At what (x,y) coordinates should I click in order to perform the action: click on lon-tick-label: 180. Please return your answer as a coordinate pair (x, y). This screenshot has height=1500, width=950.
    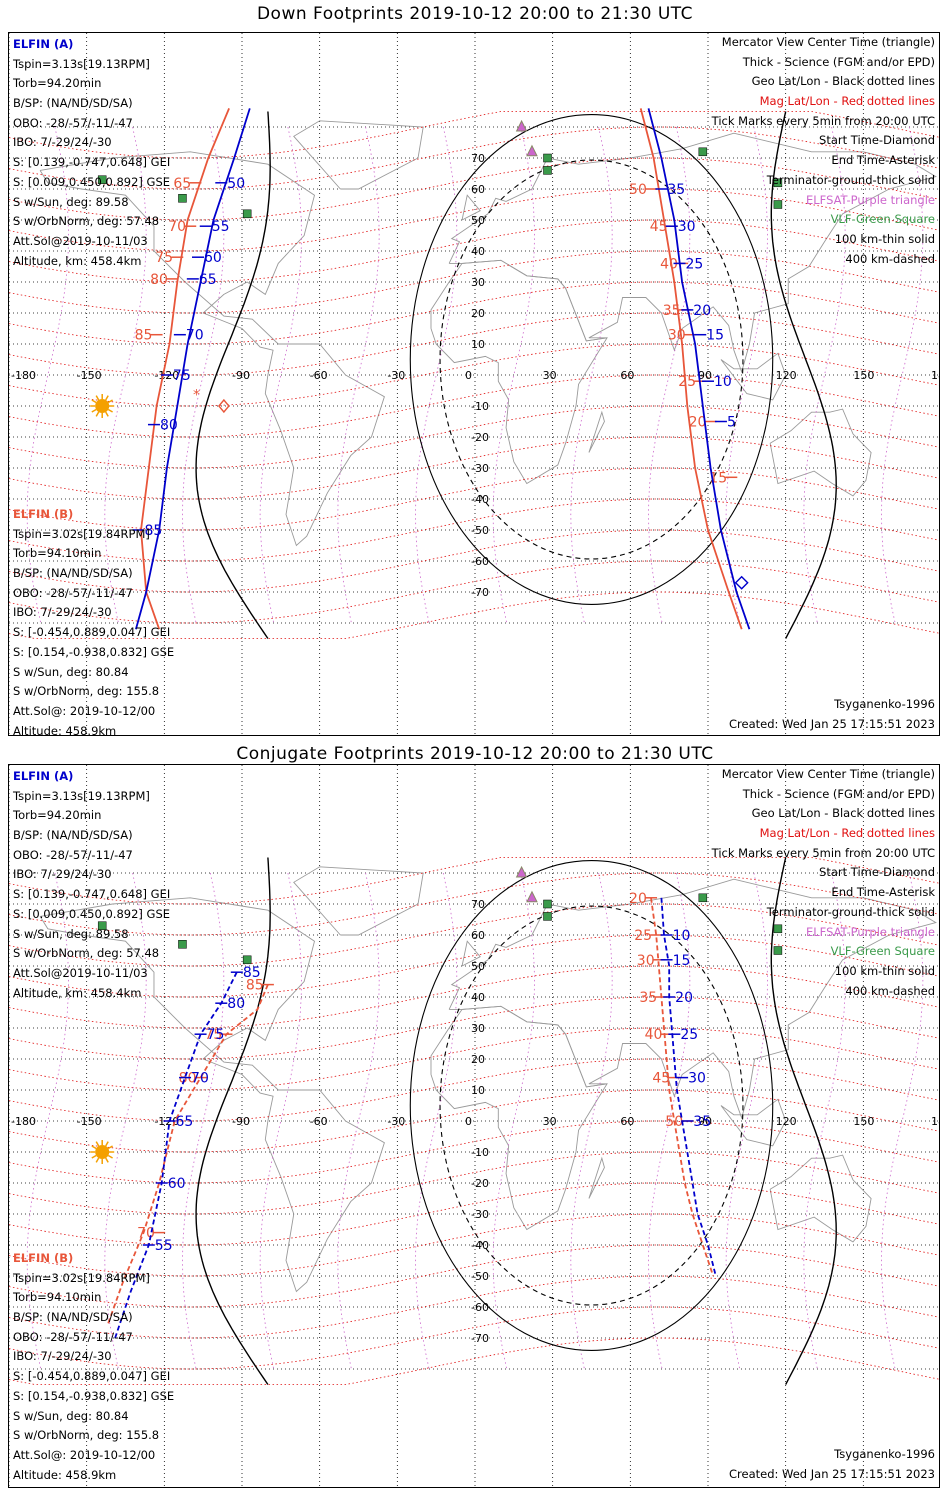
    Looking at the image, I should click on (935, 375).